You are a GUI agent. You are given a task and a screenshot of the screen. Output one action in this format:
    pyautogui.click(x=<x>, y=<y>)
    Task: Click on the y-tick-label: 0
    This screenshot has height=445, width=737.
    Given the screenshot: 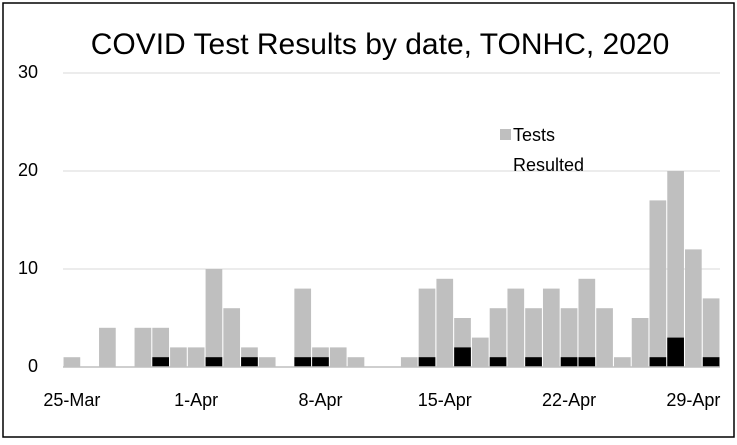 What is the action you would take?
    pyautogui.click(x=33, y=366)
    